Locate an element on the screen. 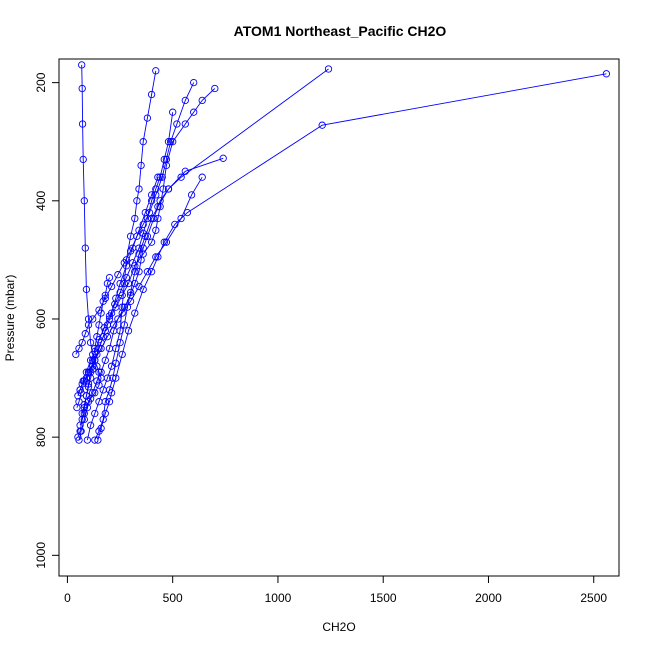 The width and height of the screenshot is (650, 650). x-tick-label: 0 is located at coordinates (67, 598).